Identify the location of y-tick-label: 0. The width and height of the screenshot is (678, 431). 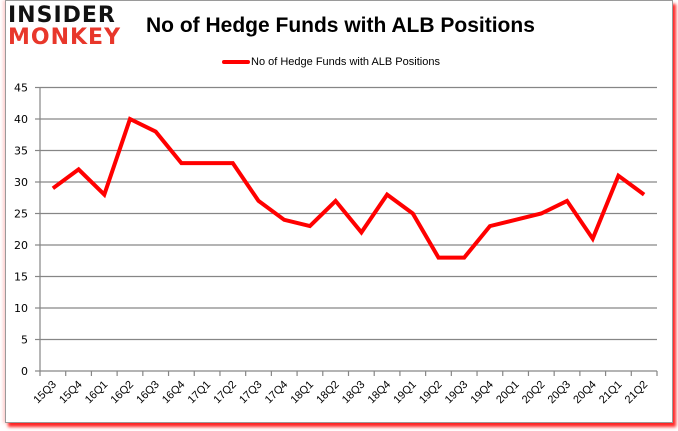
(24, 371).